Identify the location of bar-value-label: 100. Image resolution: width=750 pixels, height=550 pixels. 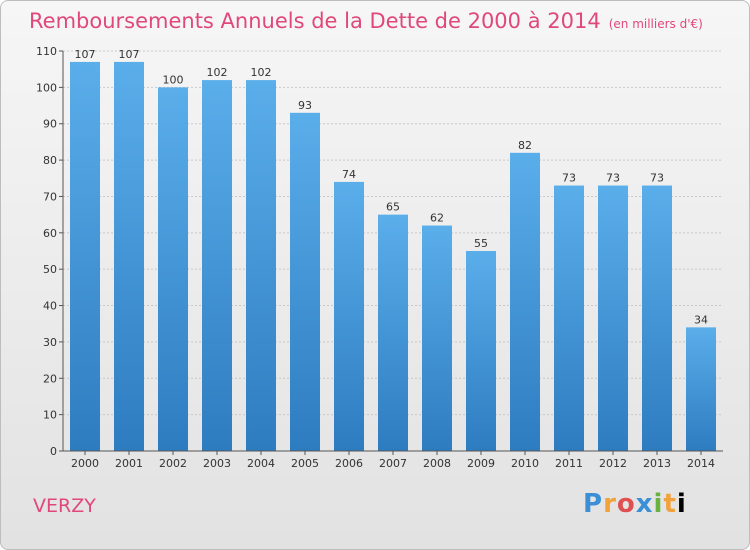
(173, 79).